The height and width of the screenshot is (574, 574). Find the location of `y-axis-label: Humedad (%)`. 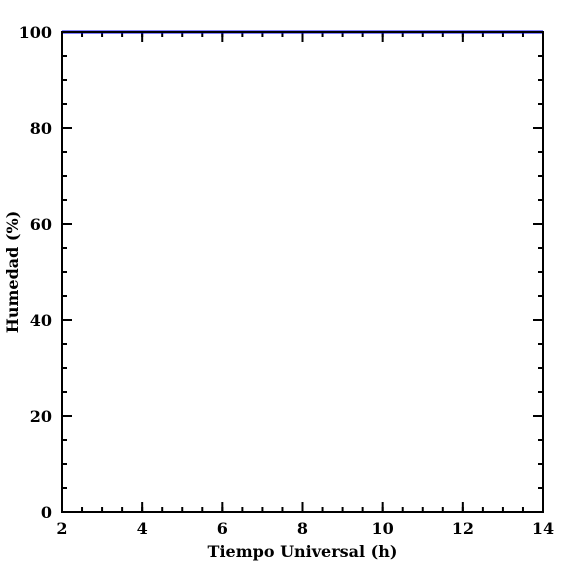

y-axis-label: Humedad (%) is located at coordinates (12, 272).